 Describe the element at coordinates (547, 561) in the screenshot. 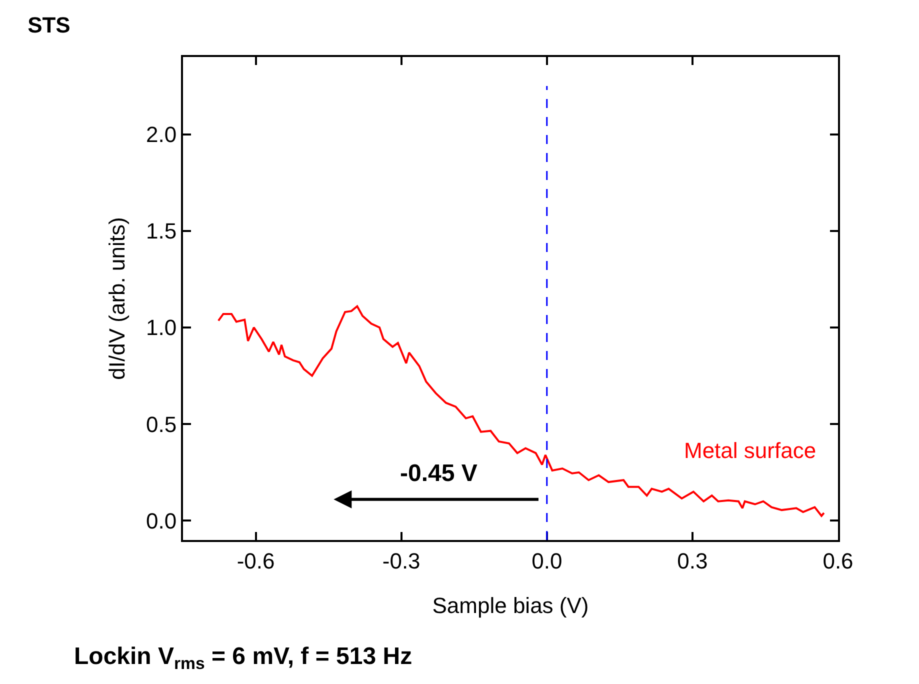

I see `x-tick-label: 0.0` at that location.